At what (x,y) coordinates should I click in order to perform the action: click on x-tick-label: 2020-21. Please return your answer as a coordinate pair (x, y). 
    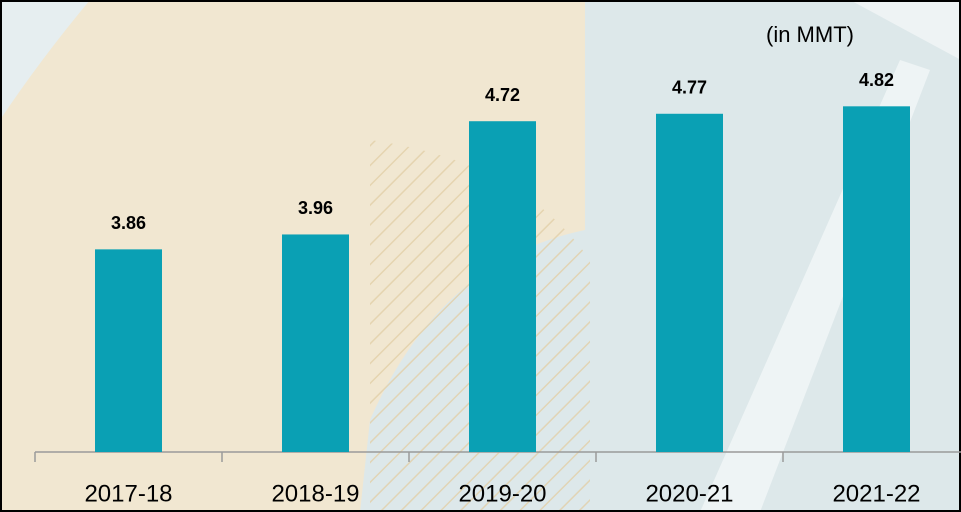
    Looking at the image, I should click on (689, 493).